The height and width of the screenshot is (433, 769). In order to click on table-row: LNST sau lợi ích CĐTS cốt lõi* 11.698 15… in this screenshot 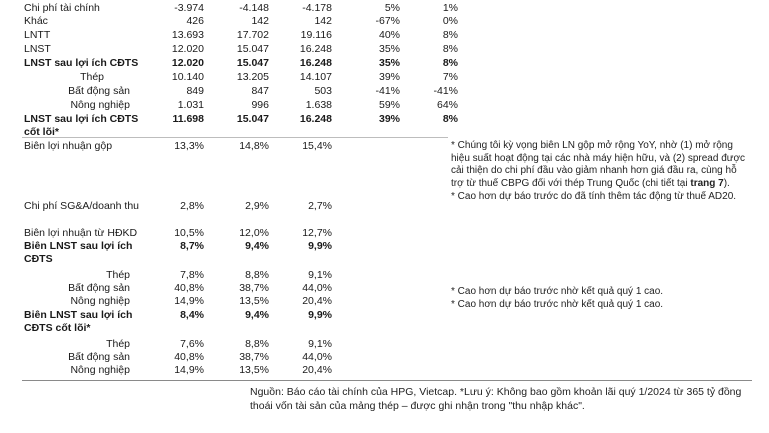, I will do `click(240, 126)`.